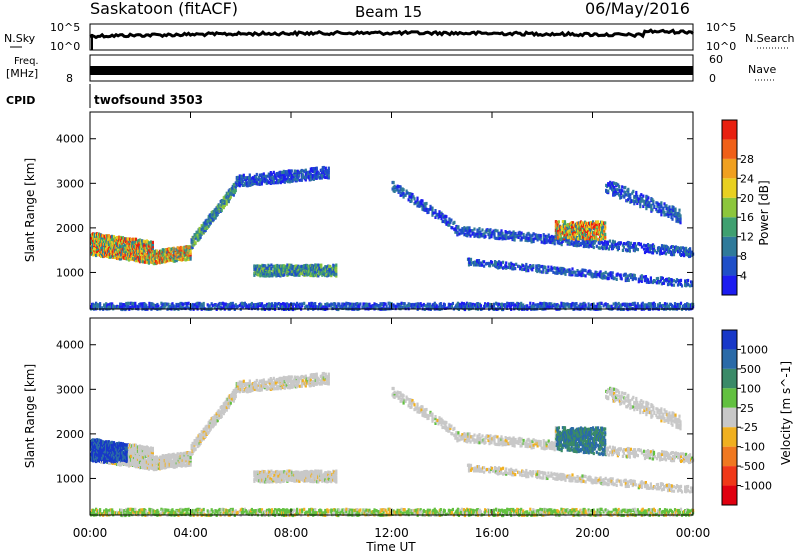 The height and width of the screenshot is (554, 800). I want to click on noise-left-label: N.Sky, so click(20, 38).